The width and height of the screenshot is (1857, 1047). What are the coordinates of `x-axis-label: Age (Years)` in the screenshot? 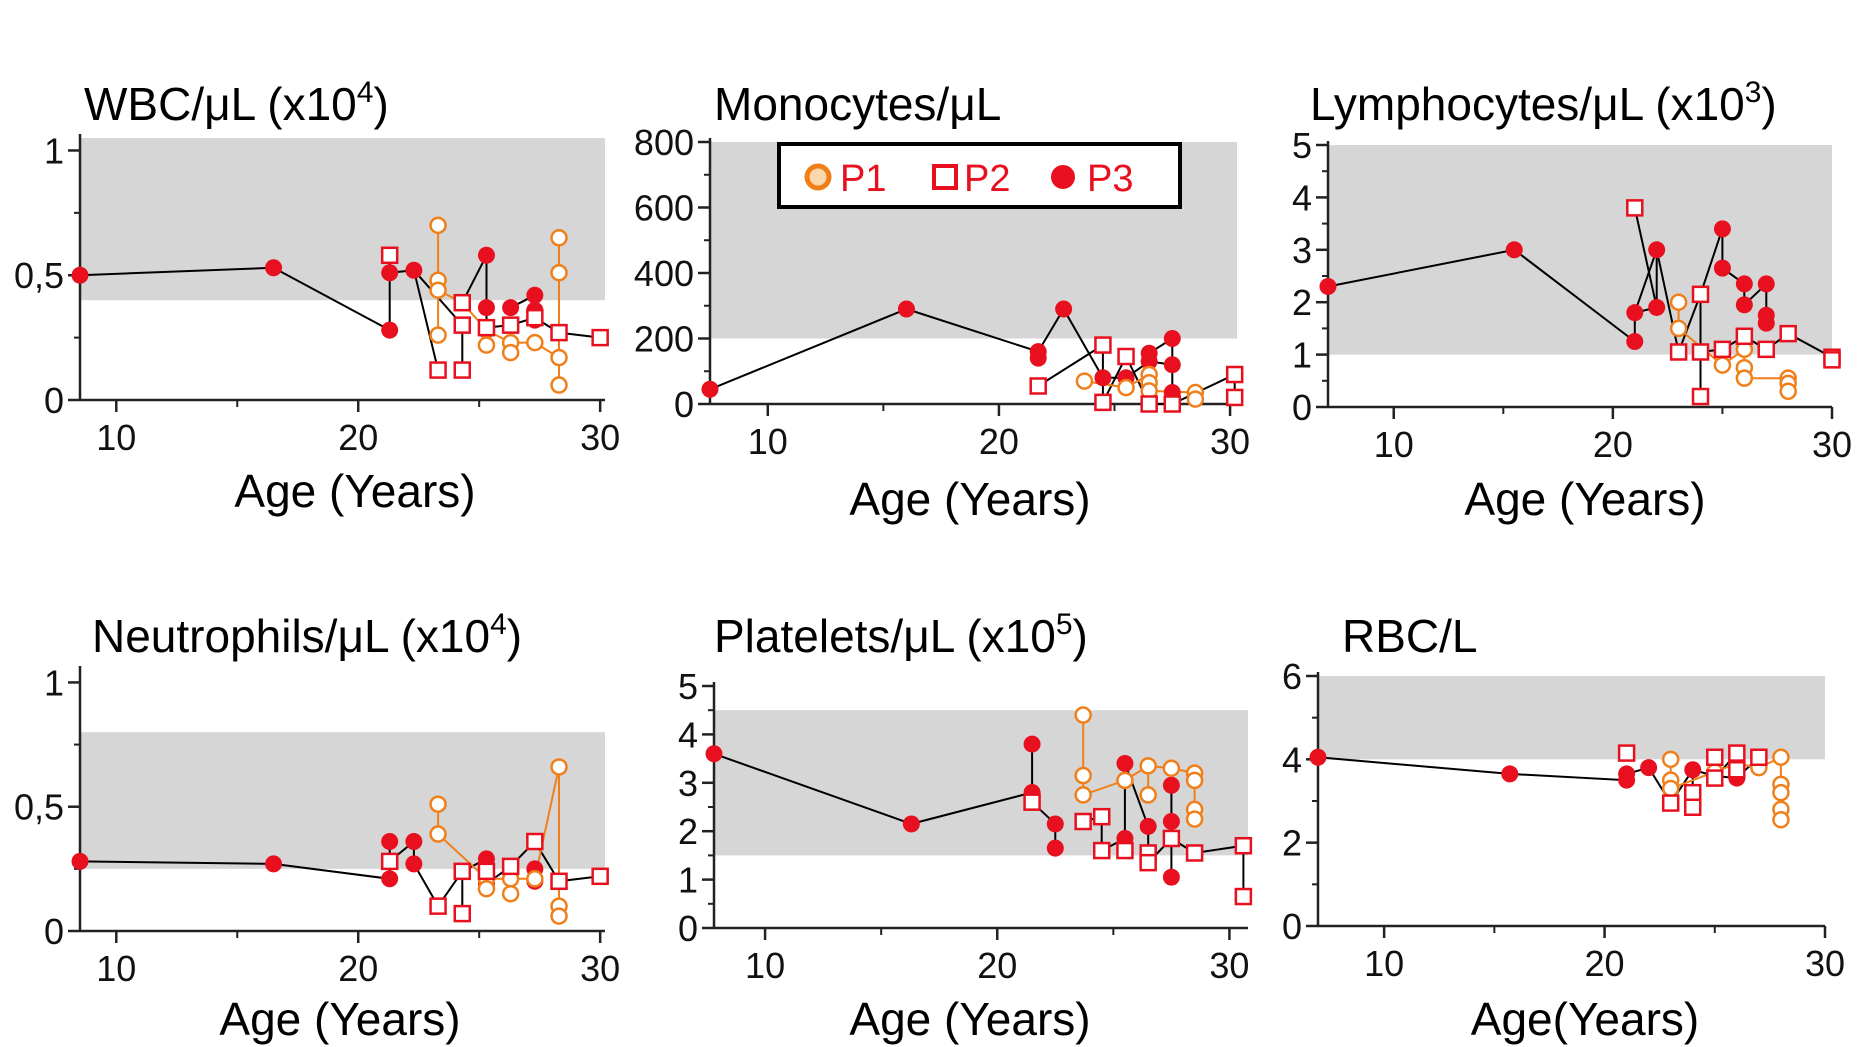 It's located at (969, 499).